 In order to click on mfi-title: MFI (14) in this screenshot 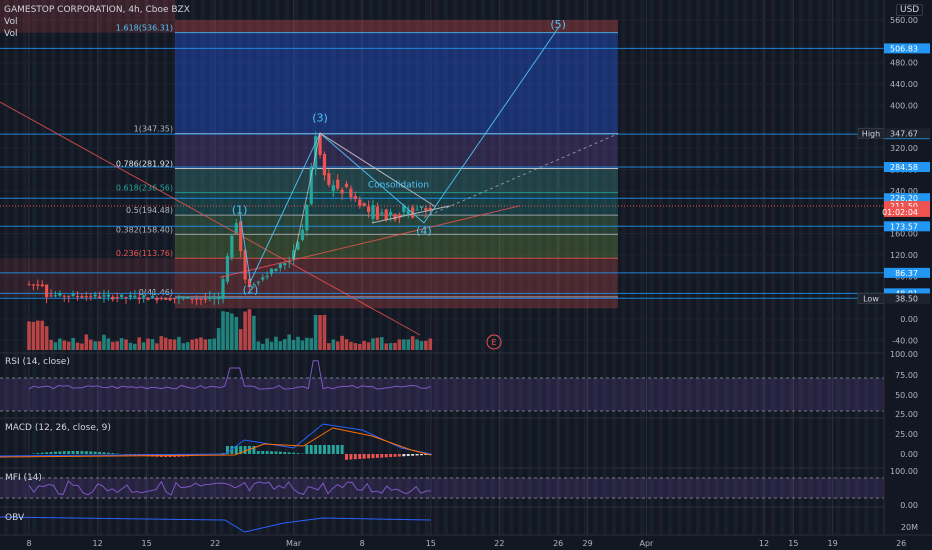, I will do `click(23, 478)`.